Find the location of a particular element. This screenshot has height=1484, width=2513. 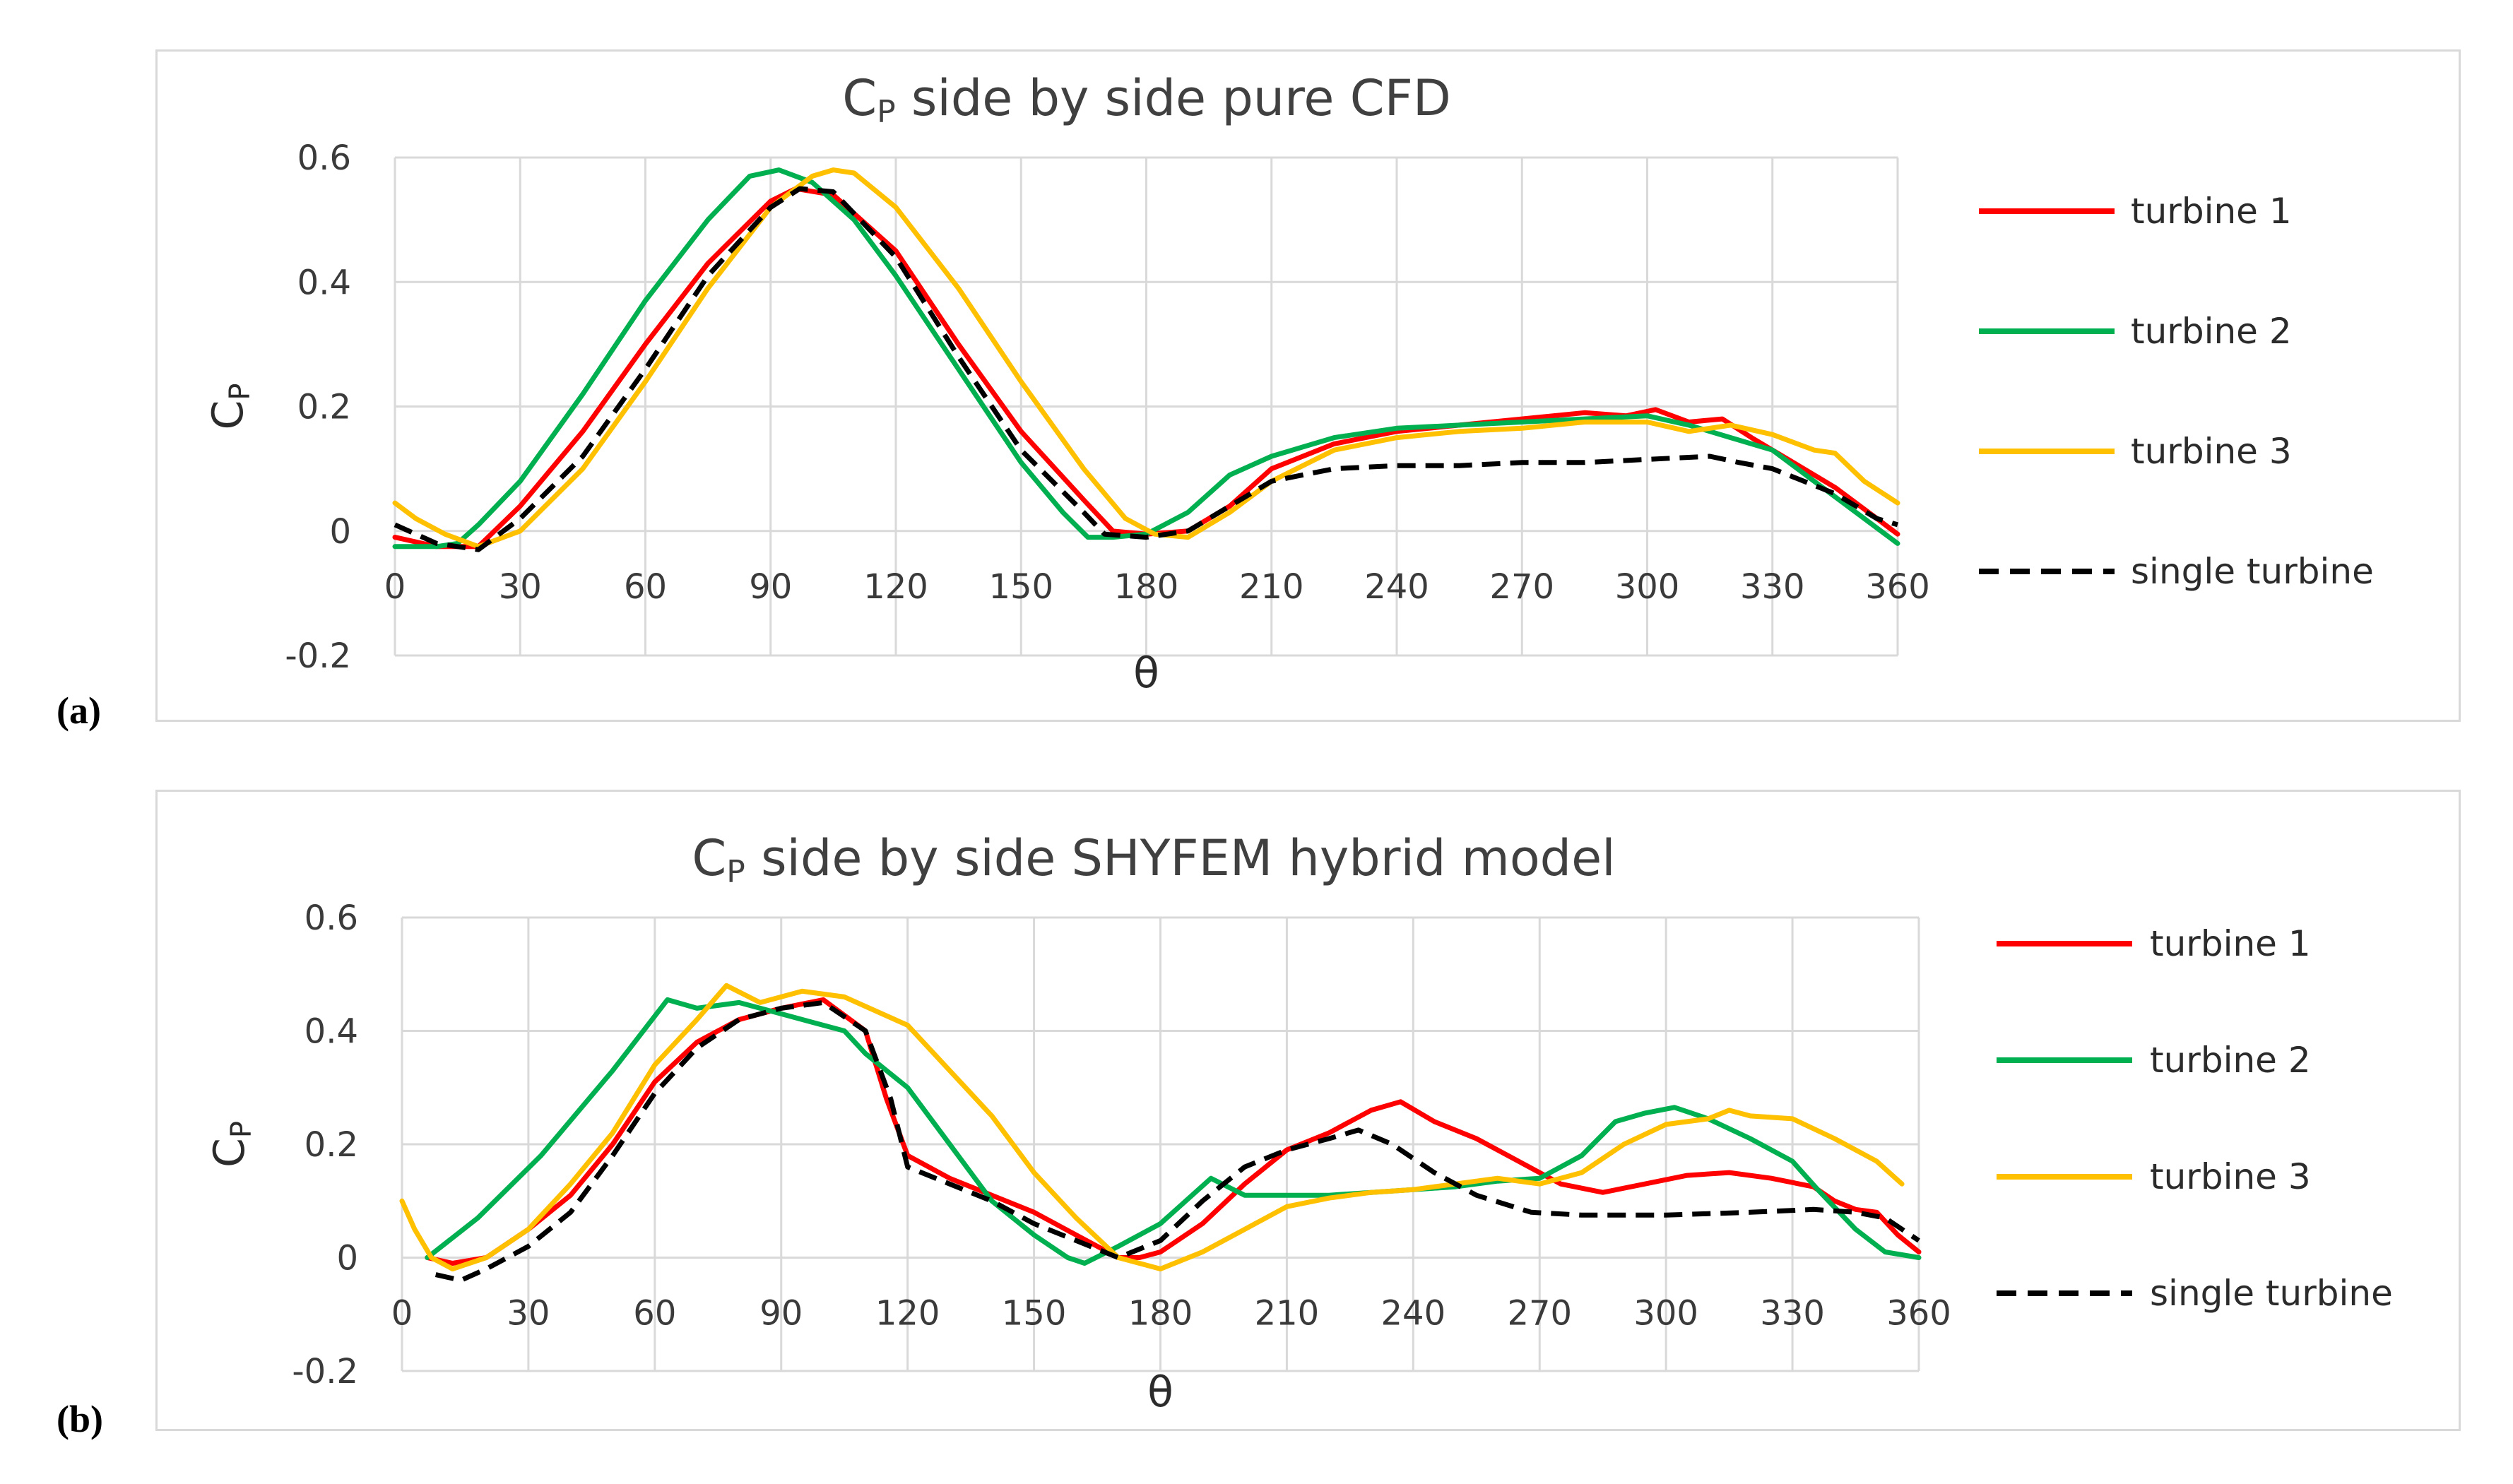

chart-a-ytick-label: 0.2 is located at coordinates (324, 407).